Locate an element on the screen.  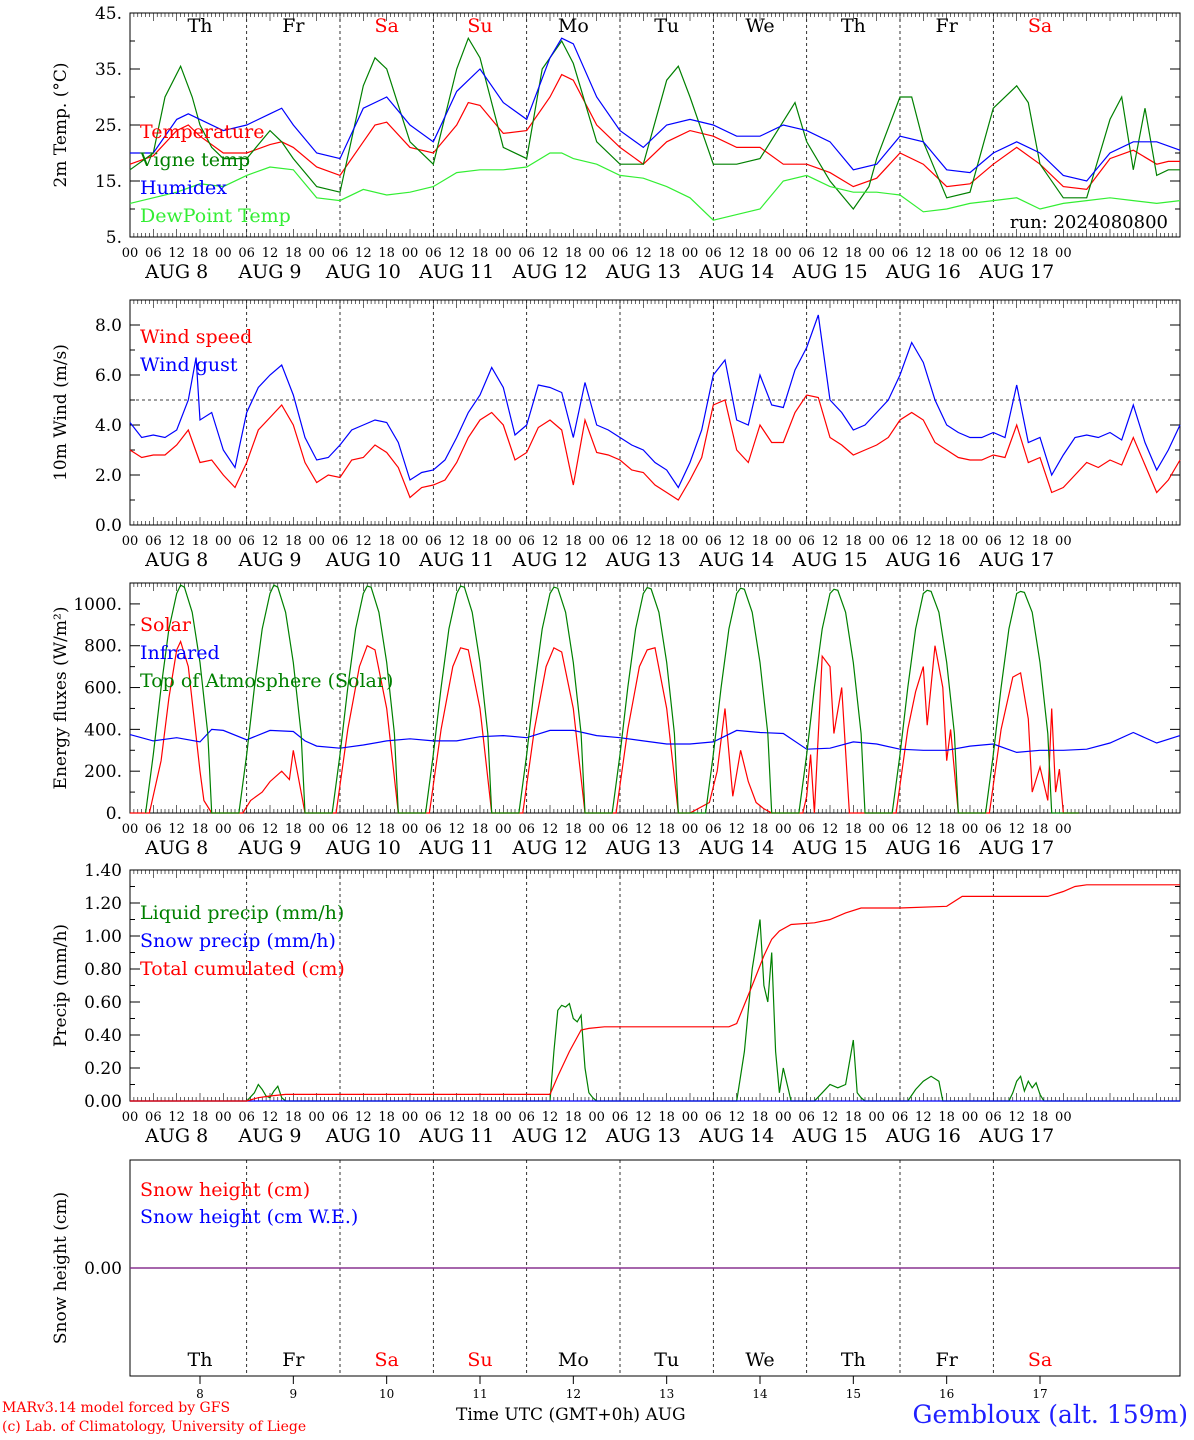
y-tick-label: 0. is located at coordinates (114, 814).